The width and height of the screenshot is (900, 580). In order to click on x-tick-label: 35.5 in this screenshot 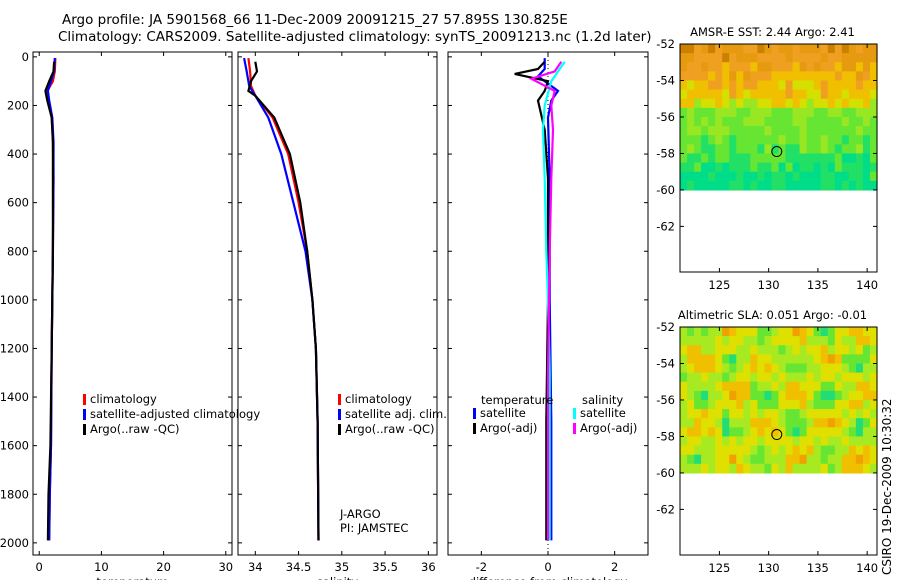, I will do `click(385, 567)`.